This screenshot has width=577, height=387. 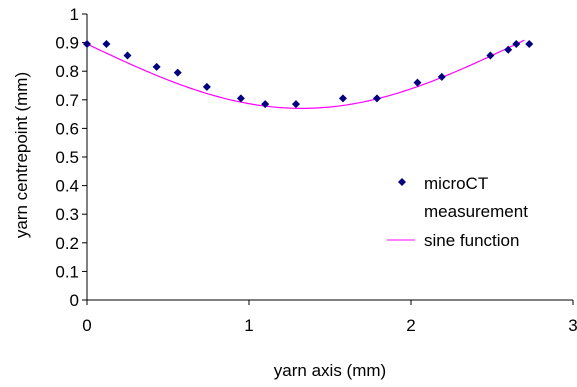 I want to click on y-axis-ticks: 0 0.1 0.2 0.3 0.4 0.5 0.6 0.7 0.8 0.9 1, so click(x=71, y=157).